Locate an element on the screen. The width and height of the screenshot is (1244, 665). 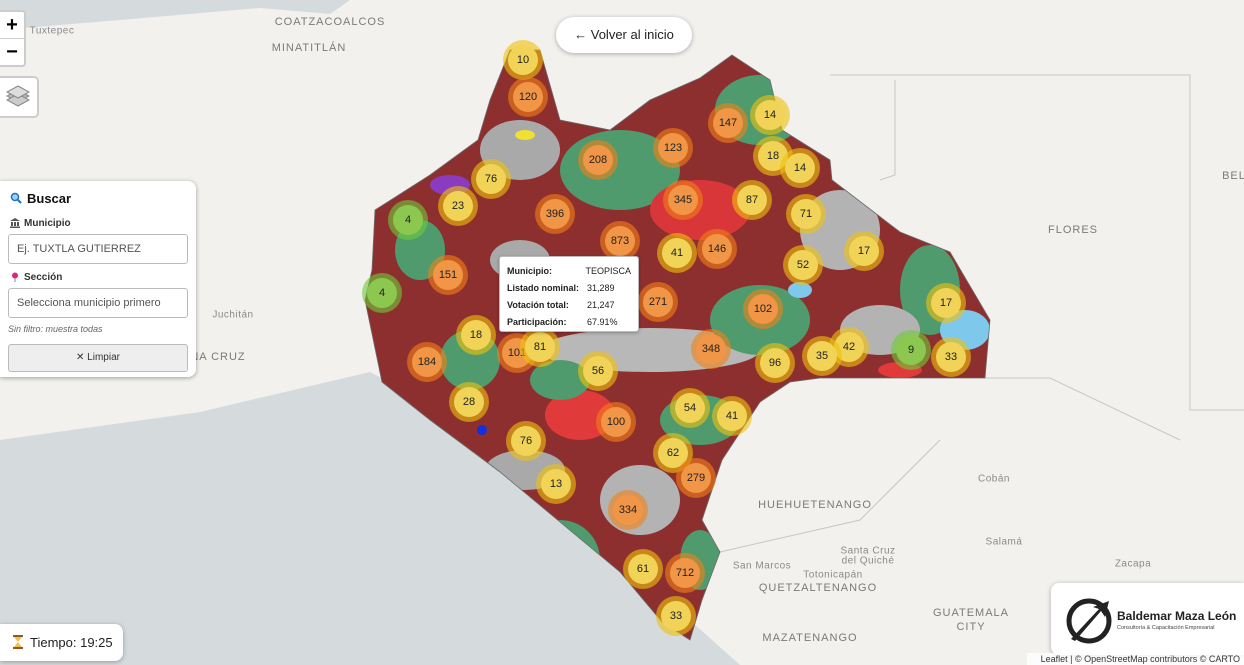
cluster-count: 9 is located at coordinates (911, 350).